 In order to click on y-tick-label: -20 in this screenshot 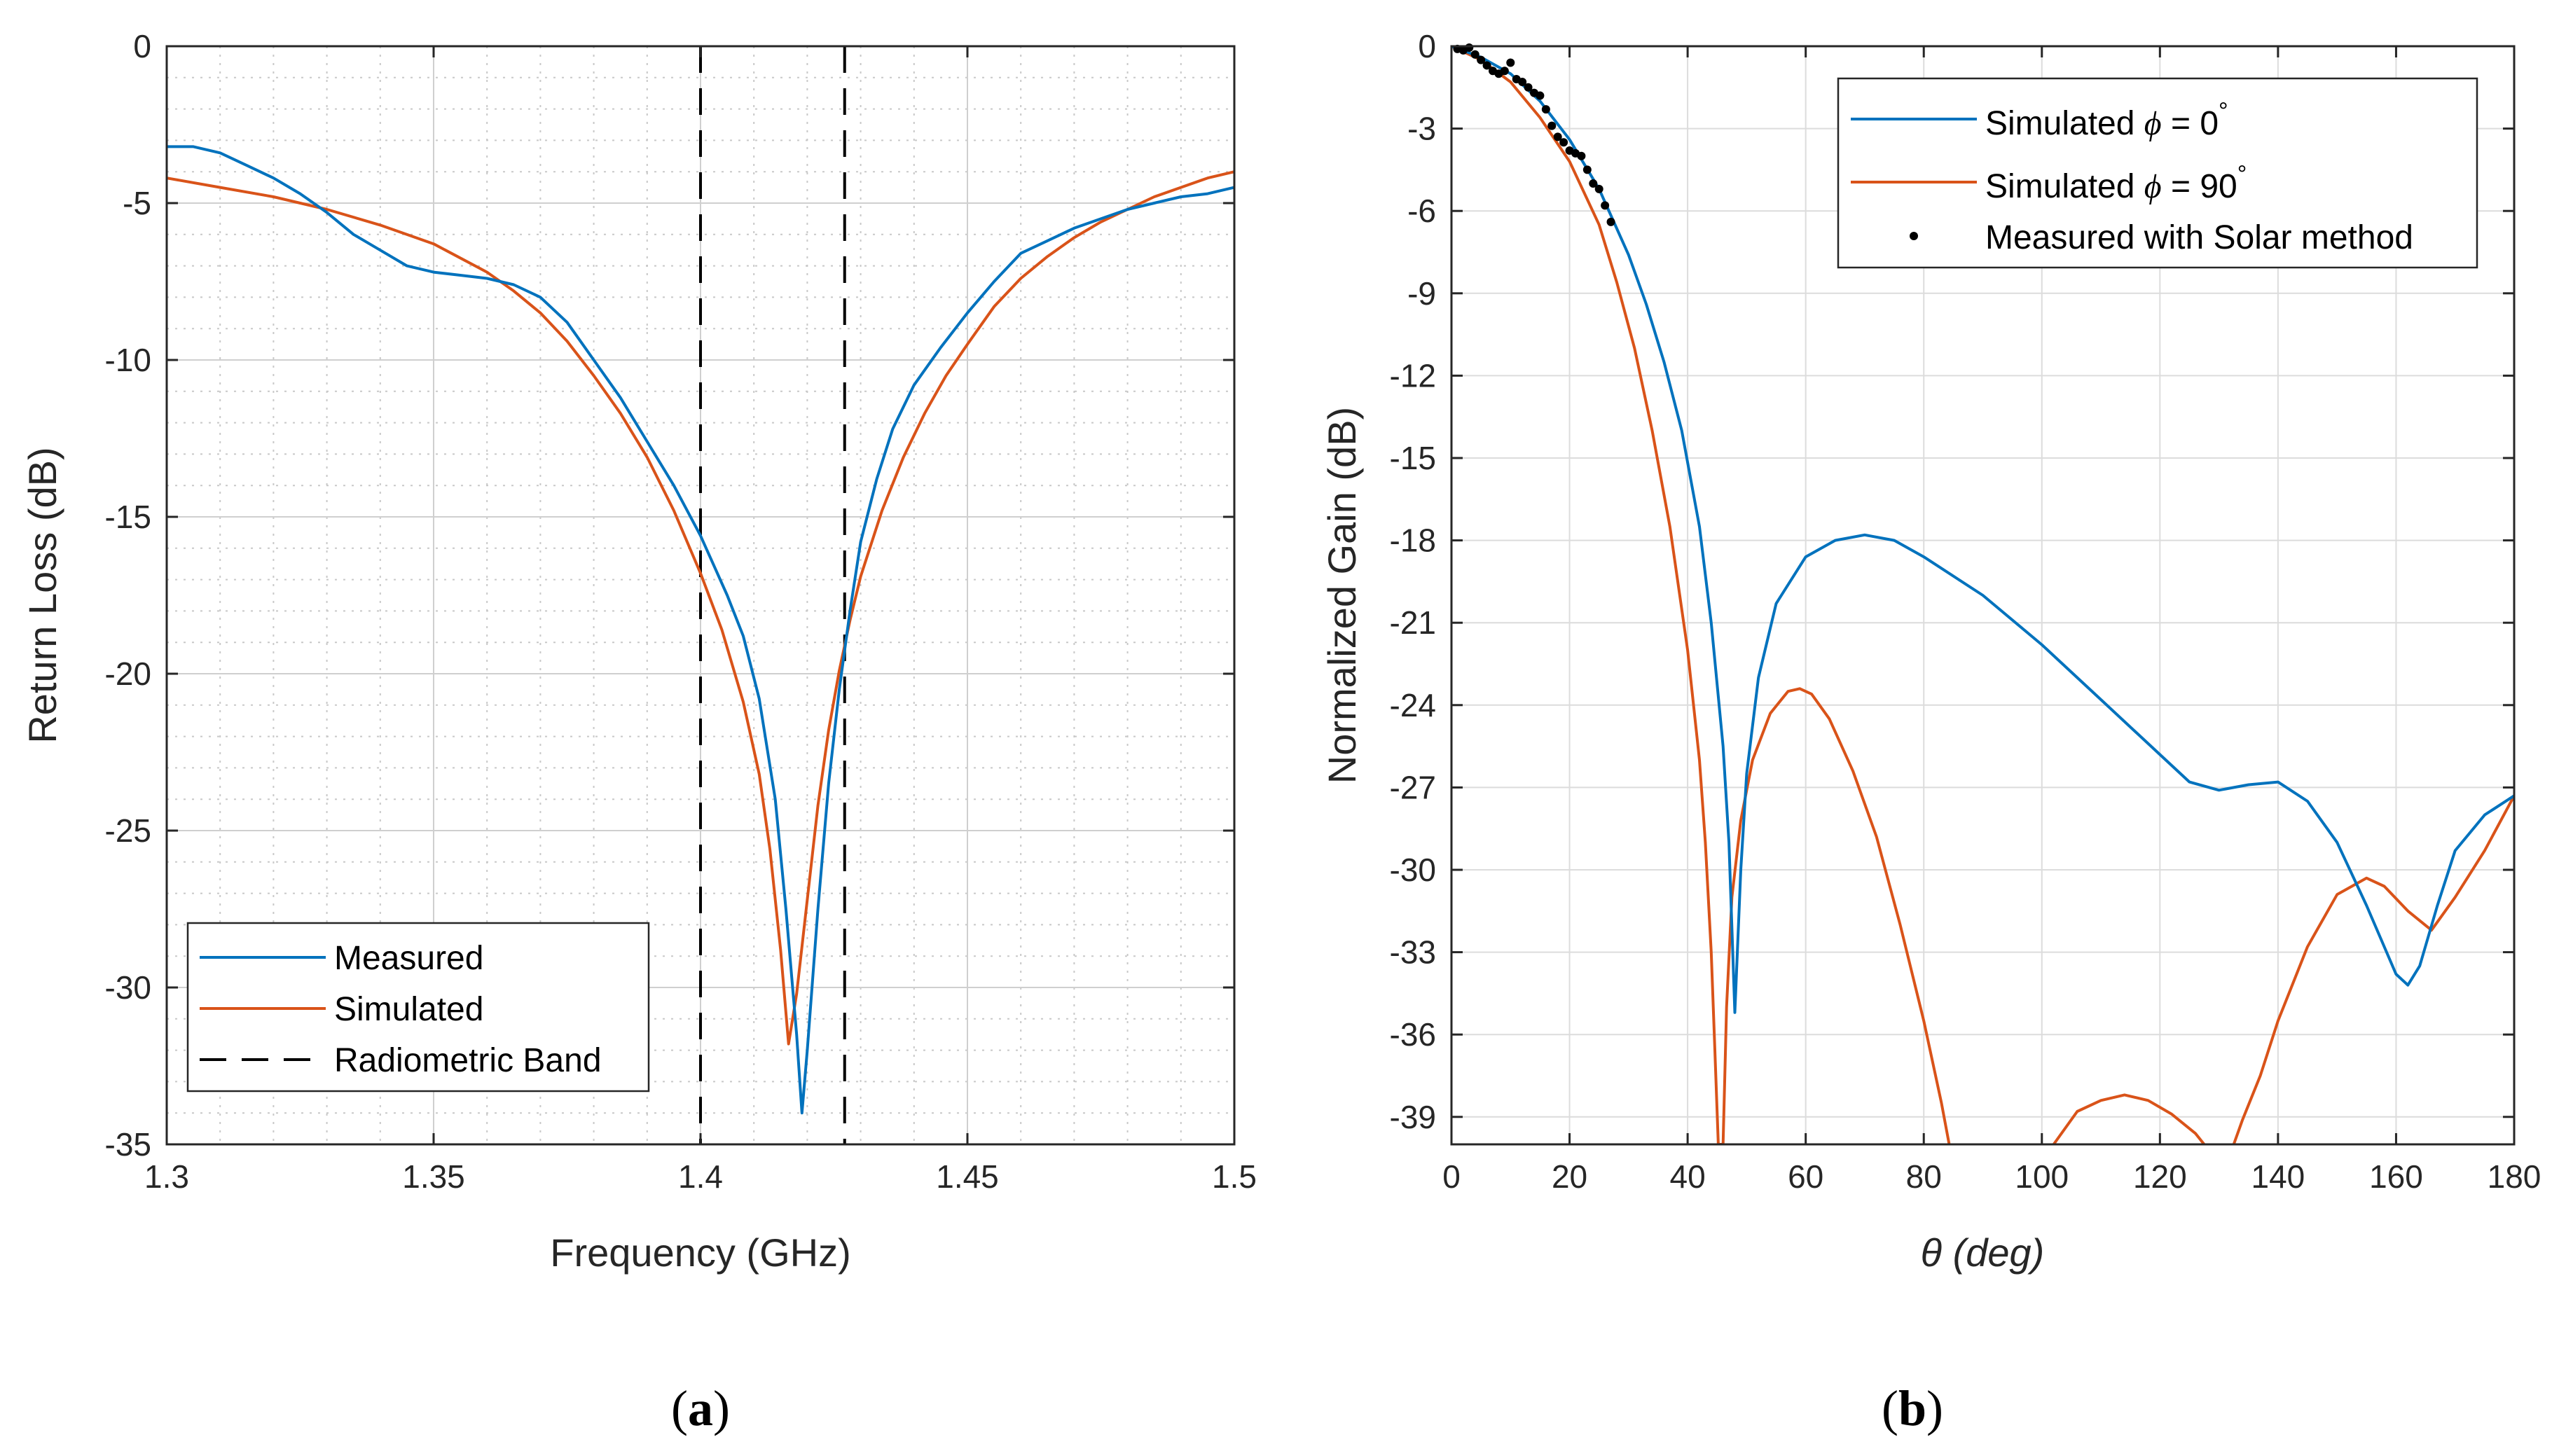, I will do `click(128, 674)`.